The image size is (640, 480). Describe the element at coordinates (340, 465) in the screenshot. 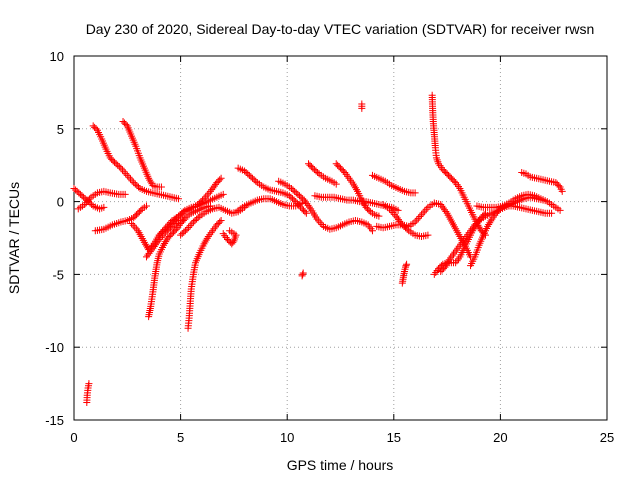

I see `x-axis-title: GPS time / hours` at that location.